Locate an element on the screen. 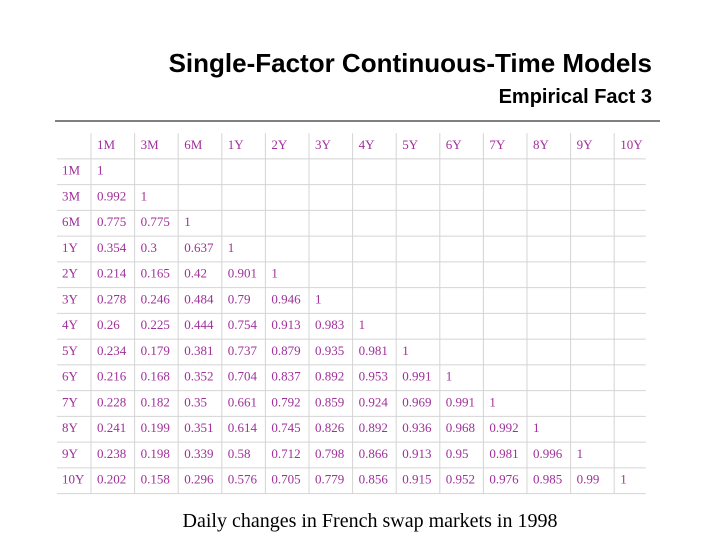 The width and height of the screenshot is (720, 540). cell-value: 0.946 is located at coordinates (286, 298).